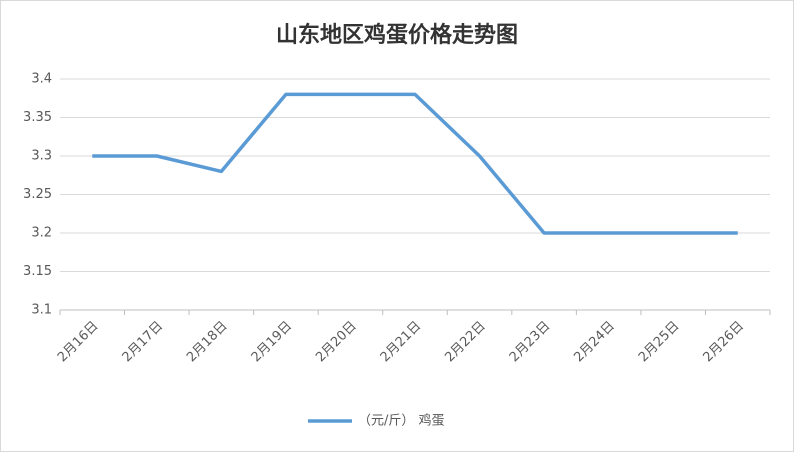 The height and width of the screenshot is (452, 794). What do you see at coordinates (37, 271) in the screenshot?
I see `y-tick-label: 3.15` at bounding box center [37, 271].